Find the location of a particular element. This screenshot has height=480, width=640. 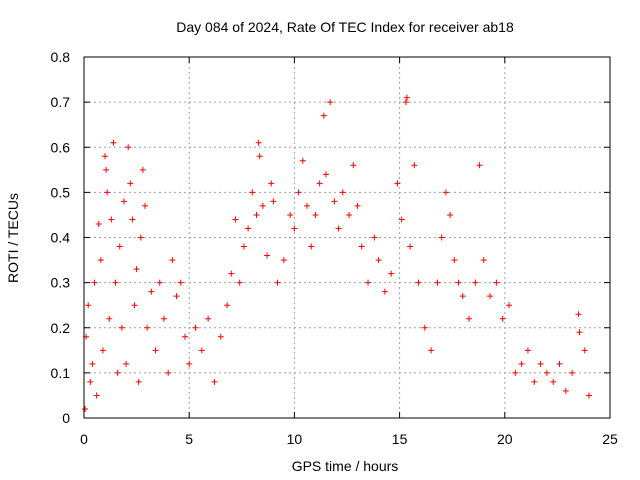

x-tick-label: 15 is located at coordinates (400, 439).